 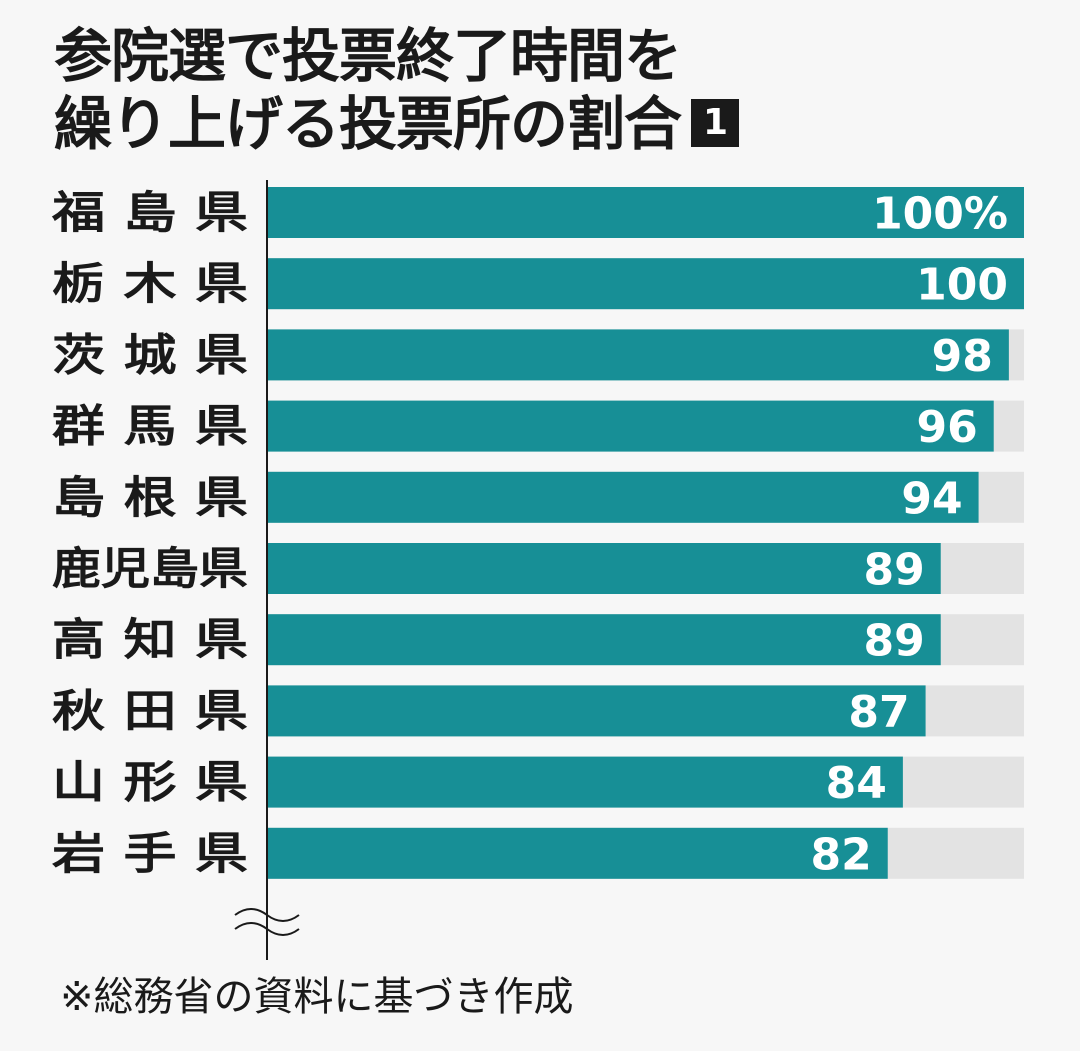 What do you see at coordinates (150, 426) in the screenshot?
I see `category-label: 群 馬 県` at bounding box center [150, 426].